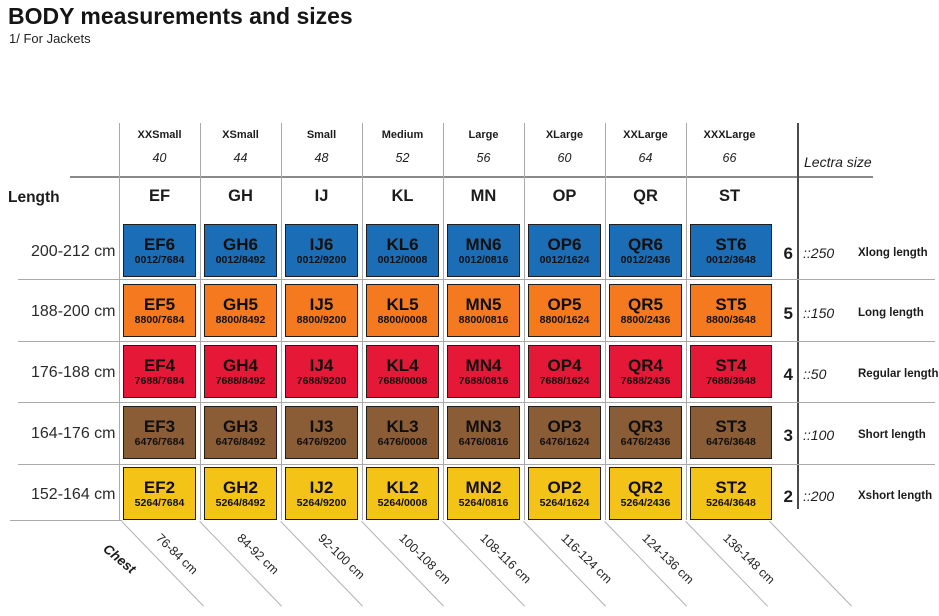 This screenshot has height=616, width=939. What do you see at coordinates (66, 520) in the screenshot?
I see `table-bottom-line` at bounding box center [66, 520].